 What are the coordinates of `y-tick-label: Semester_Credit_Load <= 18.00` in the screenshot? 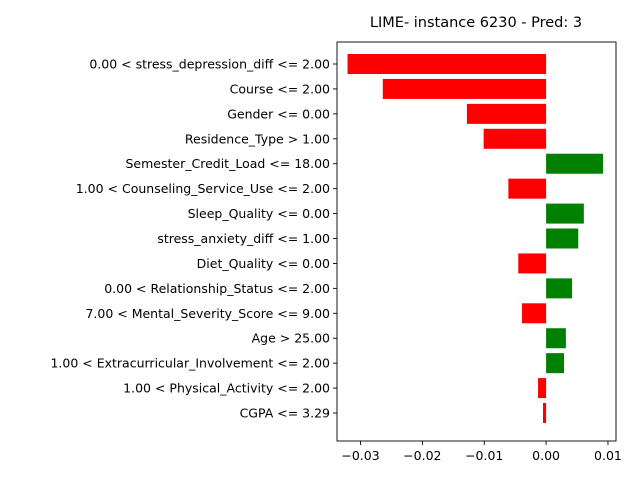 It's located at (228, 163).